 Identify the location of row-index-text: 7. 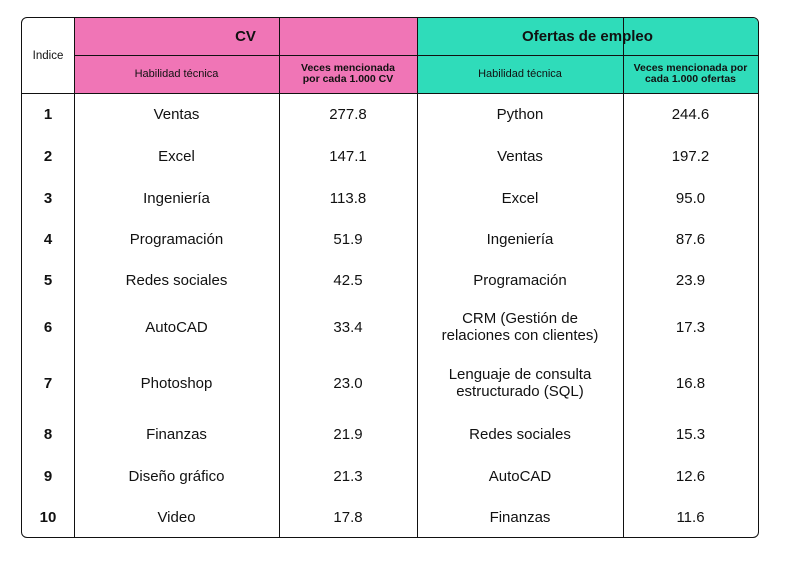
(48, 383).